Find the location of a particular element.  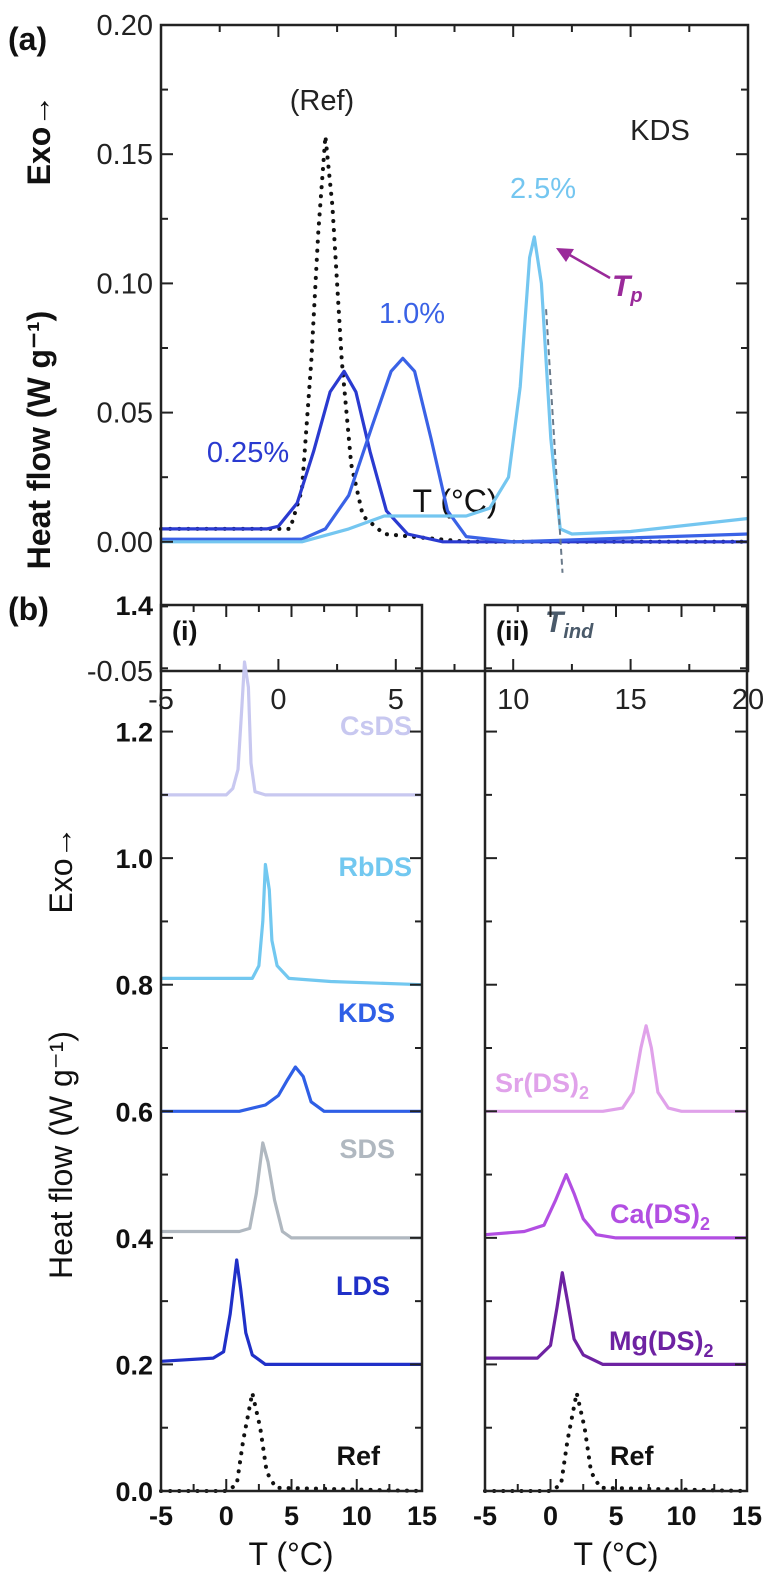

series-label-ref-ii: Ref is located at coordinates (632, 1456).